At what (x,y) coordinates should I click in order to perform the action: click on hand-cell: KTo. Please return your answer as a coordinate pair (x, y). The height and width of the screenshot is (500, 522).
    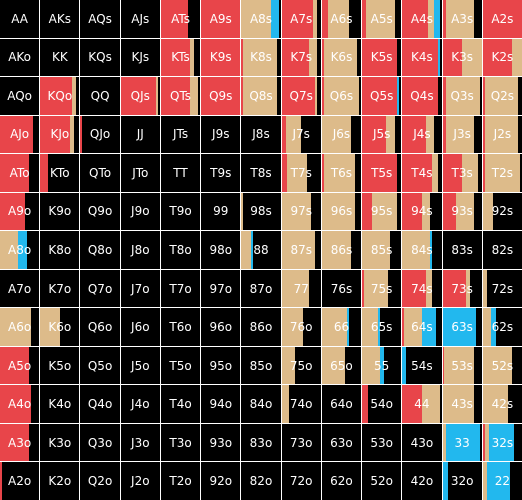
    Looking at the image, I should click on (60, 173).